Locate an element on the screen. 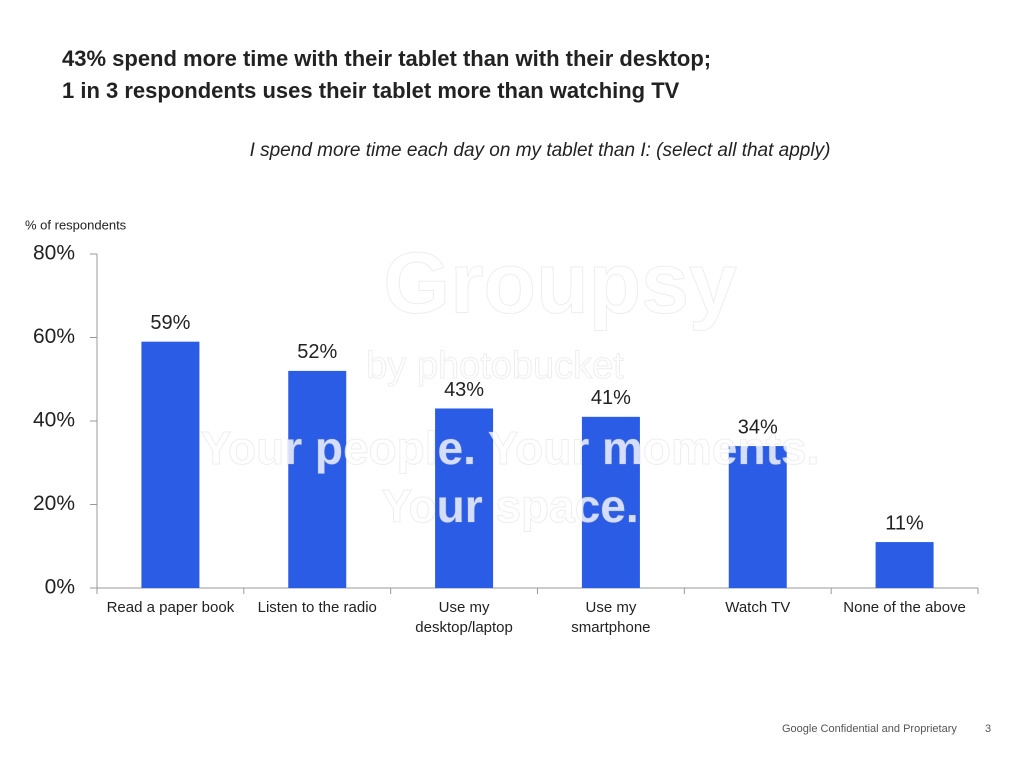  x-tick-label: Watch TV is located at coordinates (758, 607).